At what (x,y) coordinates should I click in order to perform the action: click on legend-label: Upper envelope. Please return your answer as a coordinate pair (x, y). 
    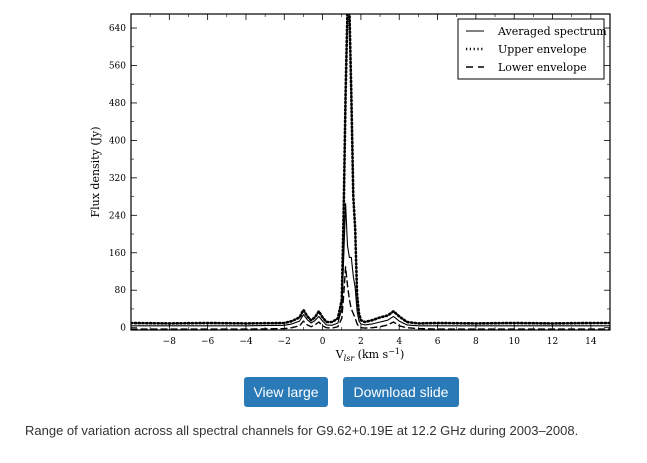
    Looking at the image, I should click on (542, 49).